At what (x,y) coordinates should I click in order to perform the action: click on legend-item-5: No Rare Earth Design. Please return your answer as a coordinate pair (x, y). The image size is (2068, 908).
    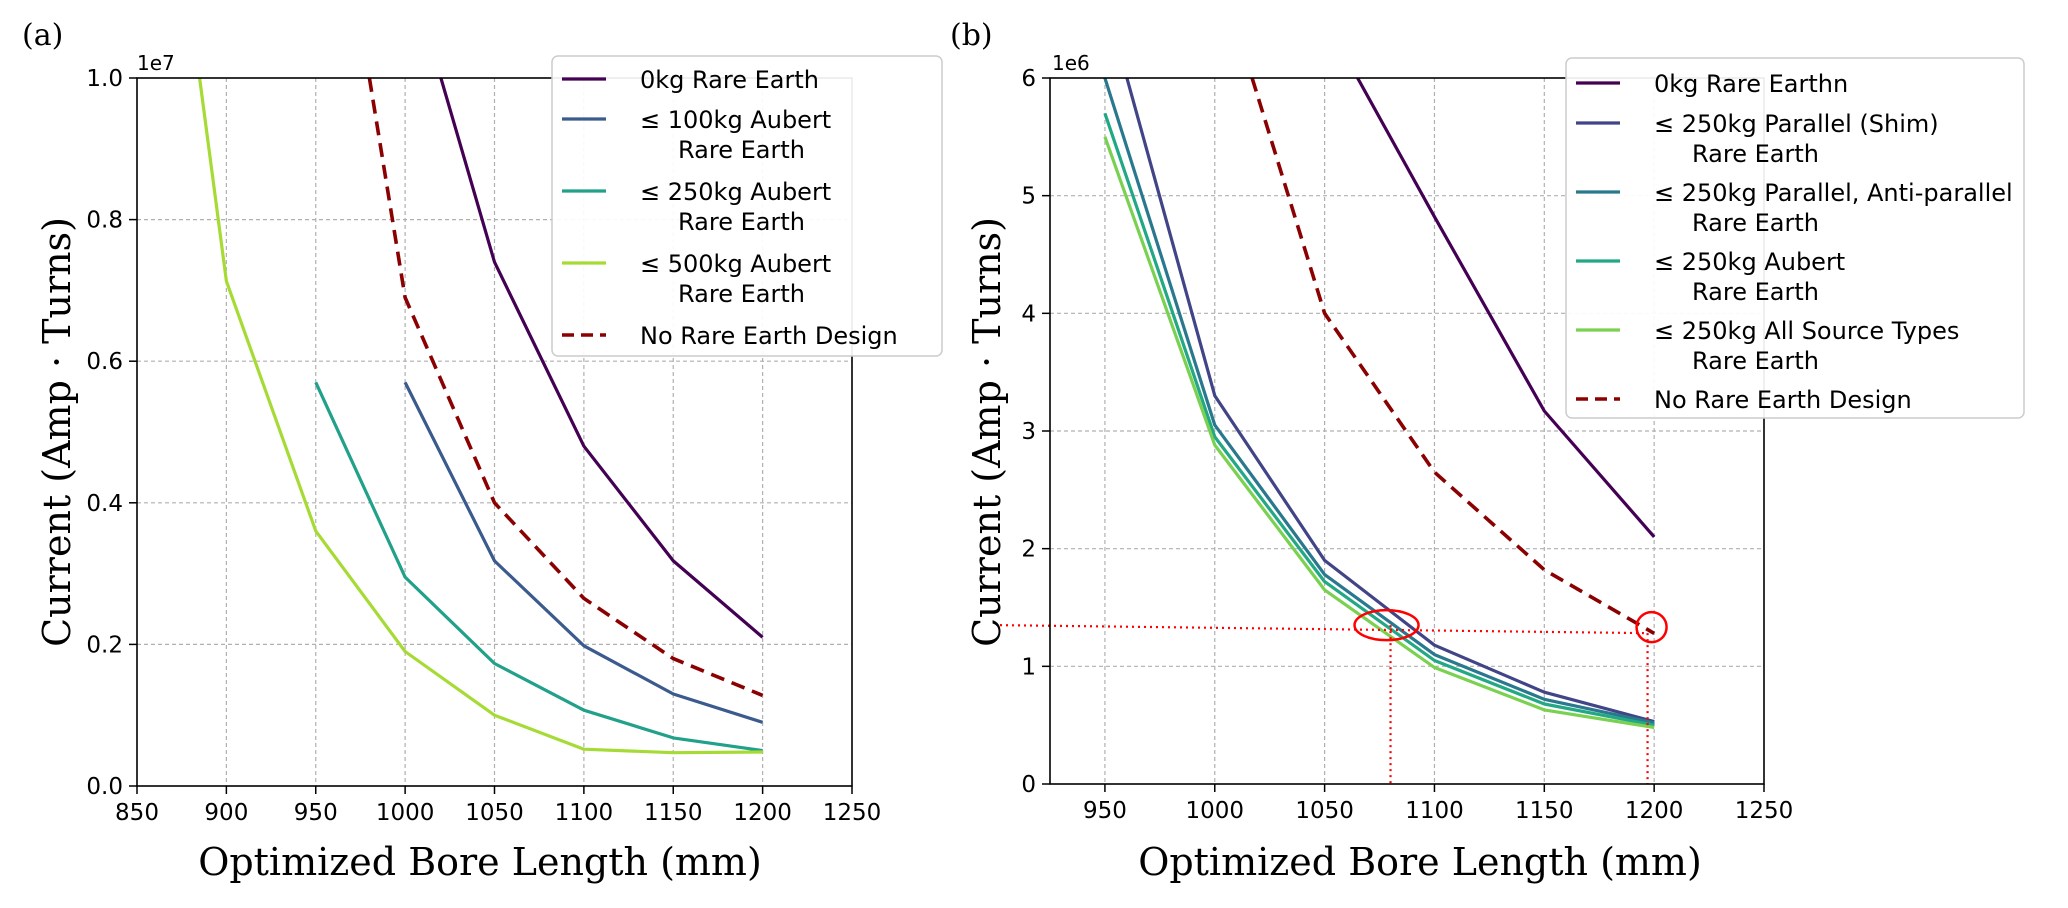
    Looking at the image, I should click on (730, 336).